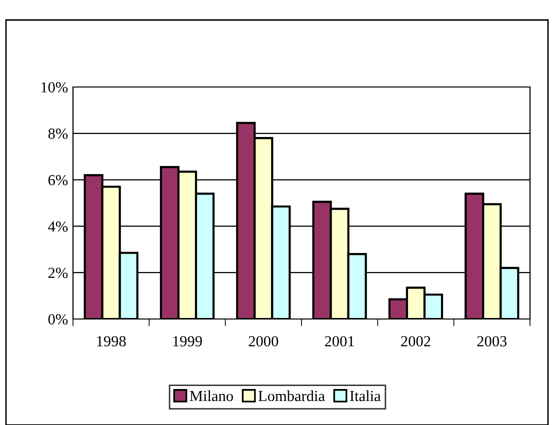 This screenshot has width=555, height=425. I want to click on y-tick-label: 10%, so click(54, 87).